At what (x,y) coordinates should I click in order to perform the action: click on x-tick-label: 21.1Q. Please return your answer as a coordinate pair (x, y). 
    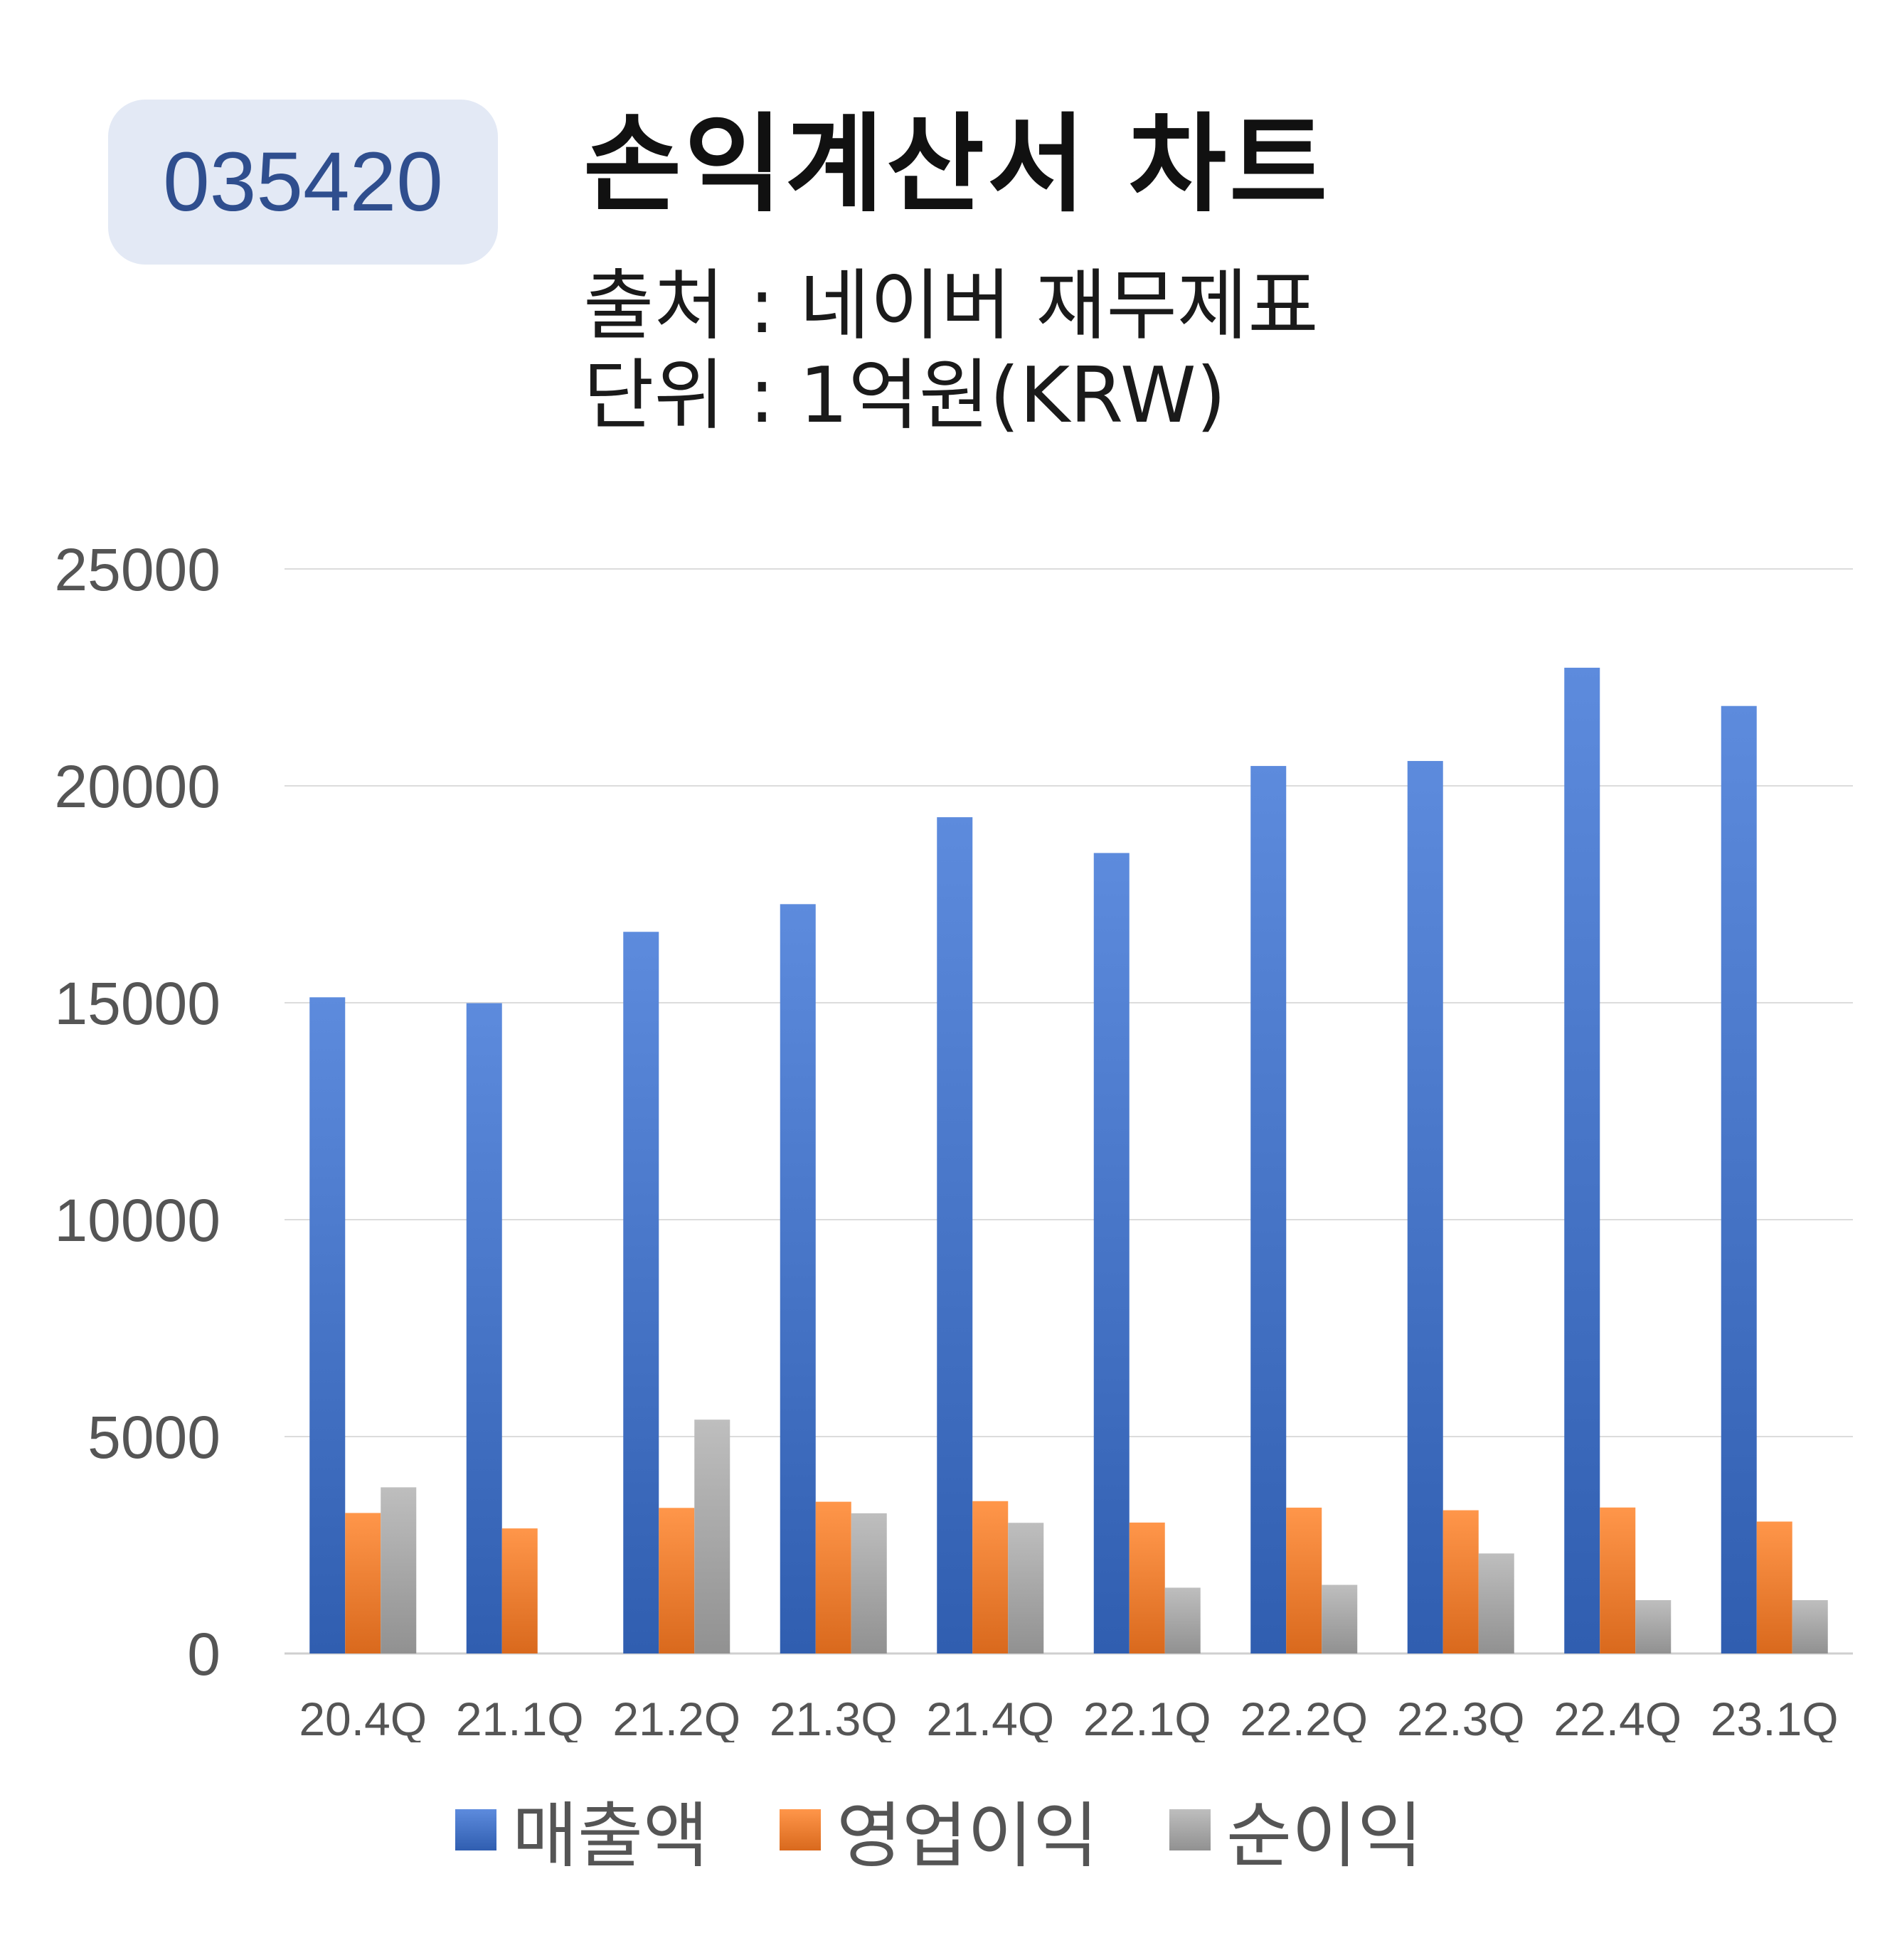
    Looking at the image, I should click on (520, 1717).